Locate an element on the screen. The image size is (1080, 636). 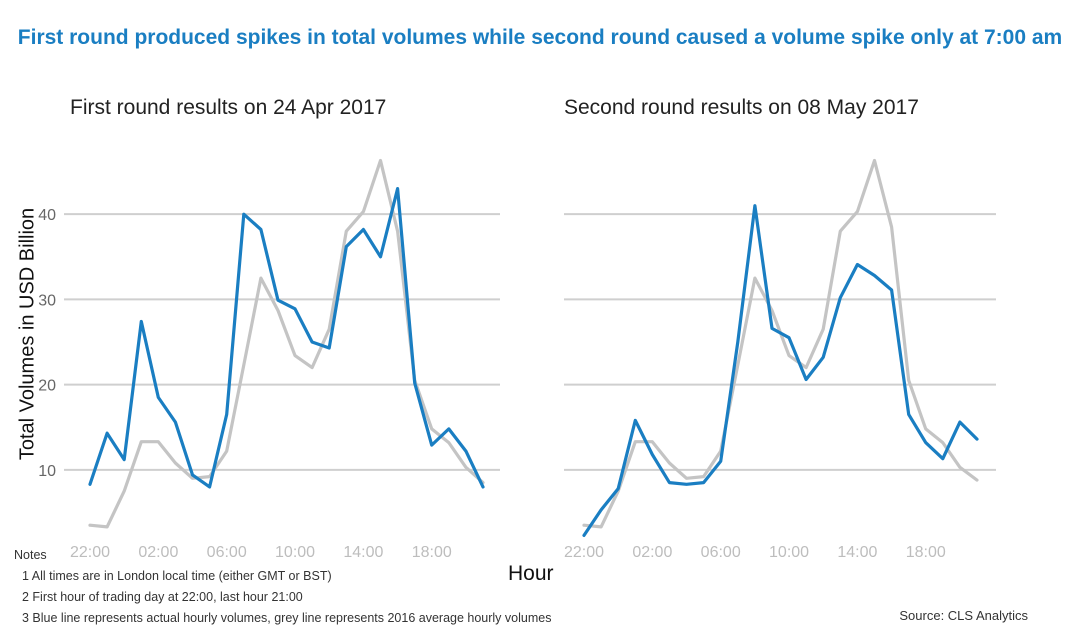
panel-title-second-round: Second round results on 08 May 2017 is located at coordinates (741, 107).